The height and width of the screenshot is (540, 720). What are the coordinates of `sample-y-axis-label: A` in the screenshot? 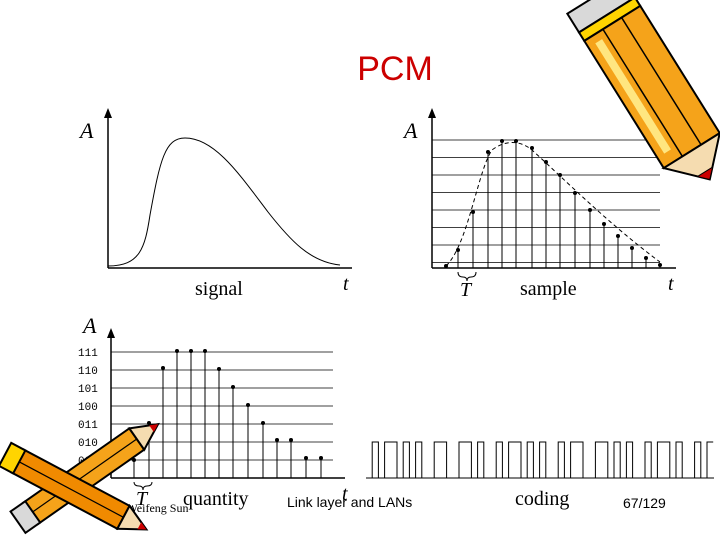 It's located at (410, 130).